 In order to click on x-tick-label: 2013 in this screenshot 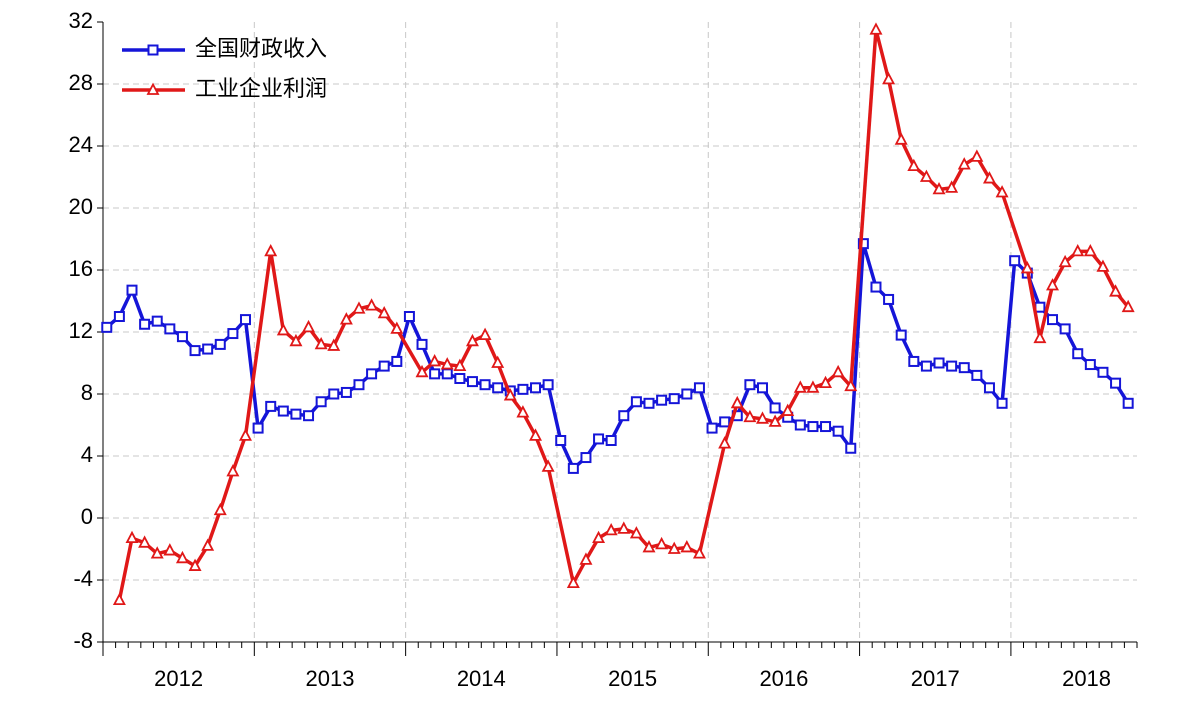, I will do `click(329, 678)`.